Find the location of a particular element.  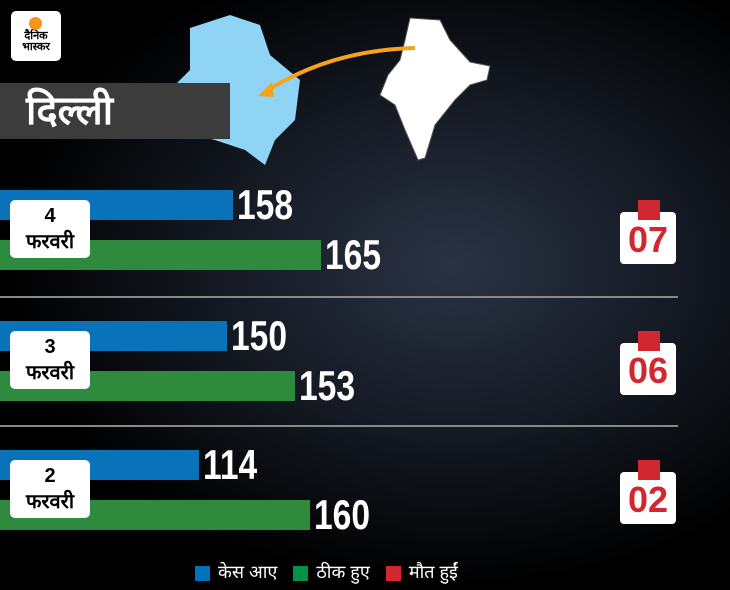

cases-label: 114 is located at coordinates (230, 464).